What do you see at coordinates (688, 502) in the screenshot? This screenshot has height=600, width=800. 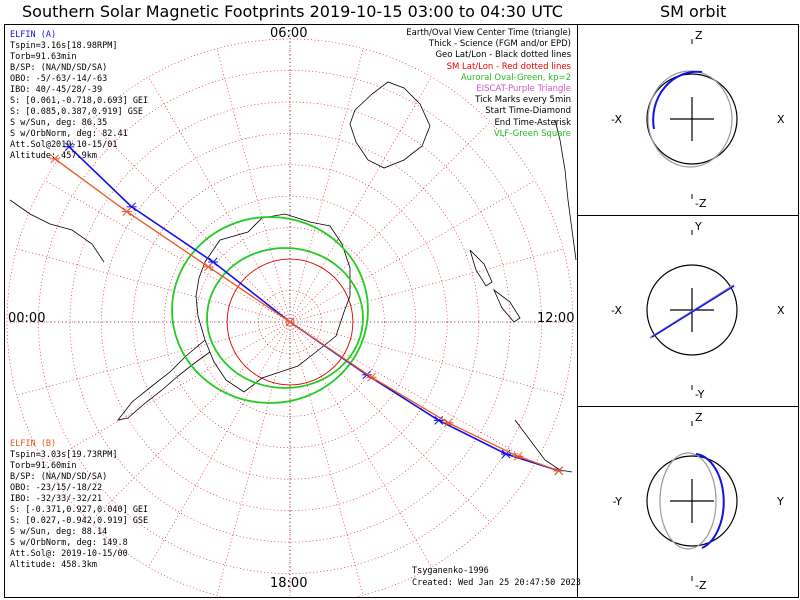 I see `orbit-panel-yz` at bounding box center [688, 502].